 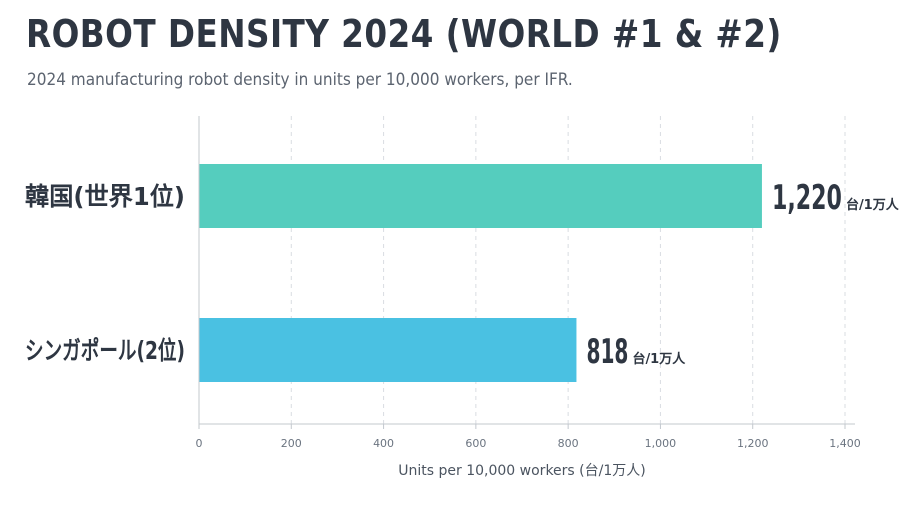 What do you see at coordinates (607, 352) in the screenshot?
I see `value-label: 818` at bounding box center [607, 352].